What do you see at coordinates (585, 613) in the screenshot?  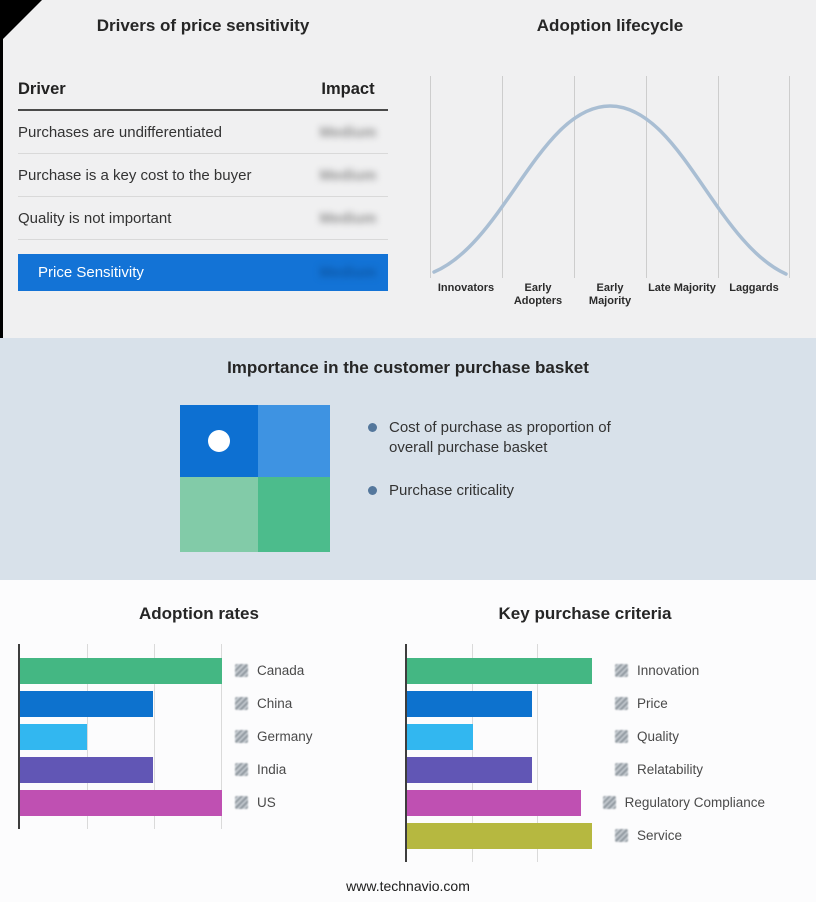 I see `key-purchase-criteria-title: Key purchase criteria` at bounding box center [585, 613].